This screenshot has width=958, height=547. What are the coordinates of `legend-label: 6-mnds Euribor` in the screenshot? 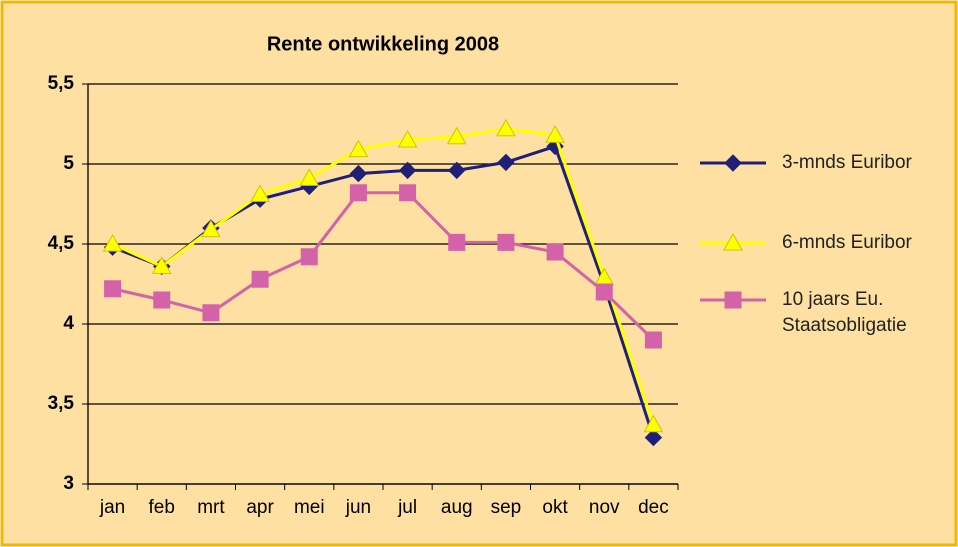 It's located at (847, 242).